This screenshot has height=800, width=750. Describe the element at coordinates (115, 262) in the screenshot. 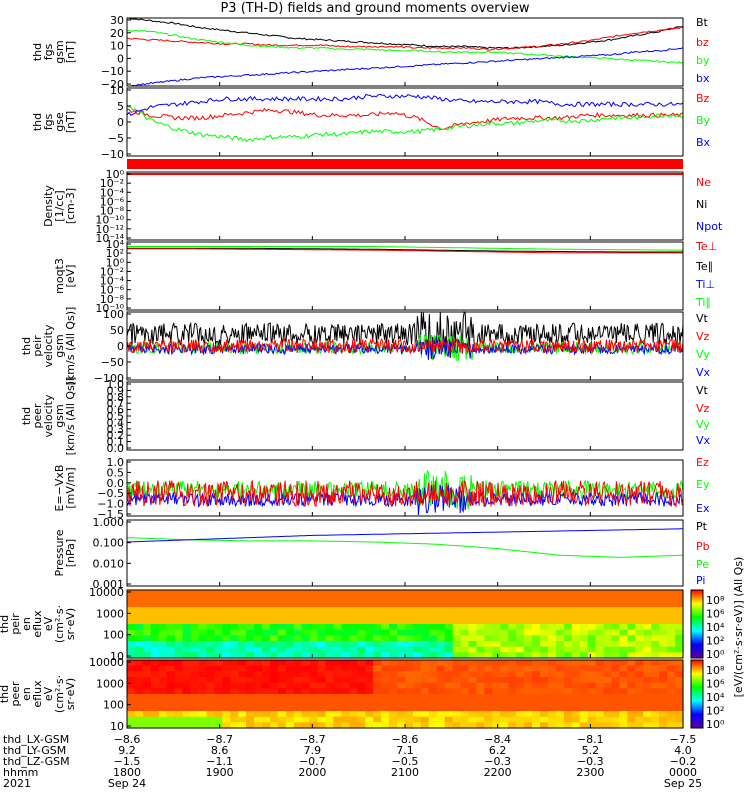

I see `y-tick-label: 10⁰` at that location.